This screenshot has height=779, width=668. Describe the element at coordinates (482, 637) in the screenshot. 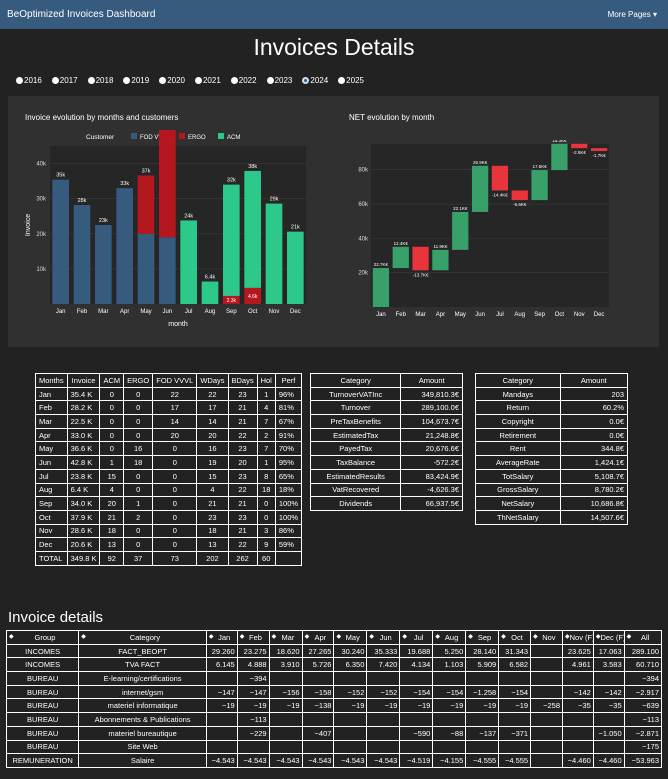

I see `column-header: ◆ Sep` at that location.